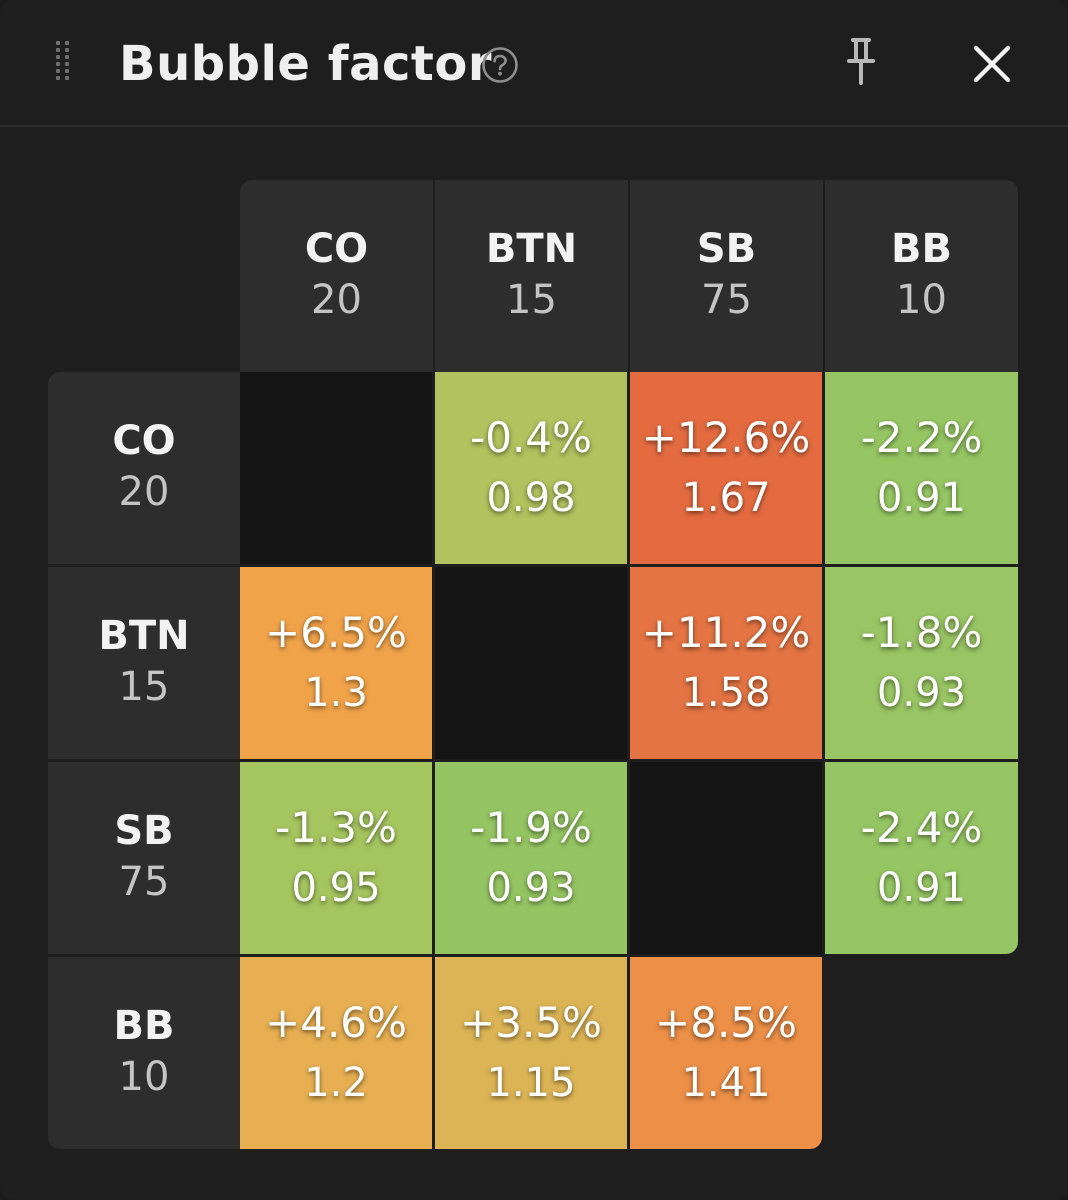  Describe the element at coordinates (65, 63) in the screenshot. I see `drag-handle-icon` at that location.